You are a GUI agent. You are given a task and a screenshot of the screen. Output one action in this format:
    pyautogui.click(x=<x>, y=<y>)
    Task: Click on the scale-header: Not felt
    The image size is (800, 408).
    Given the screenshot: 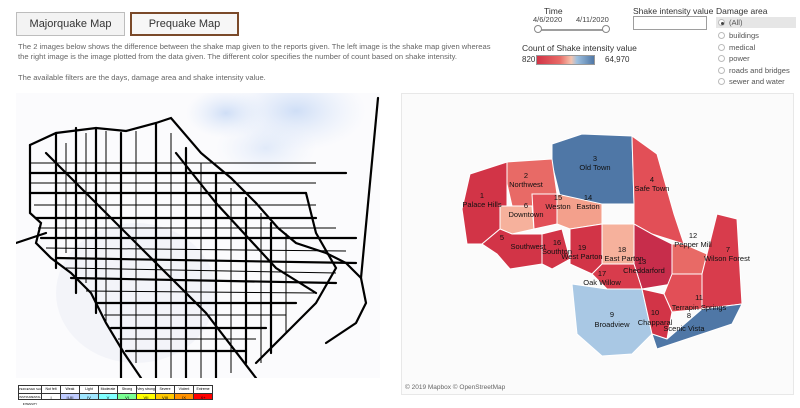 What is the action you would take?
    pyautogui.click(x=51, y=389)
    